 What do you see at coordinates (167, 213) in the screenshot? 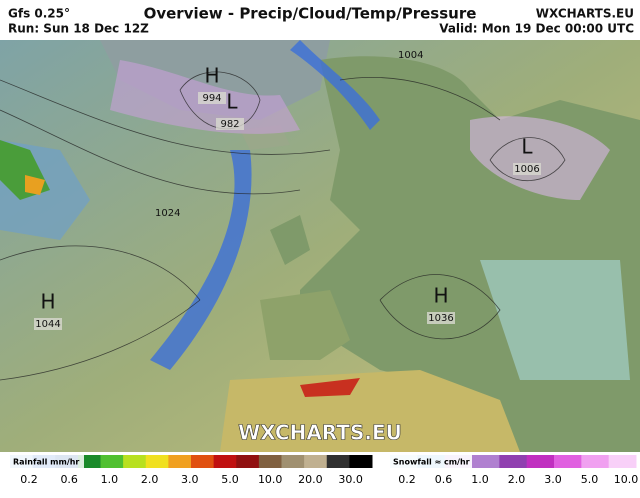
I see `isobar-label: 1024` at bounding box center [167, 213].